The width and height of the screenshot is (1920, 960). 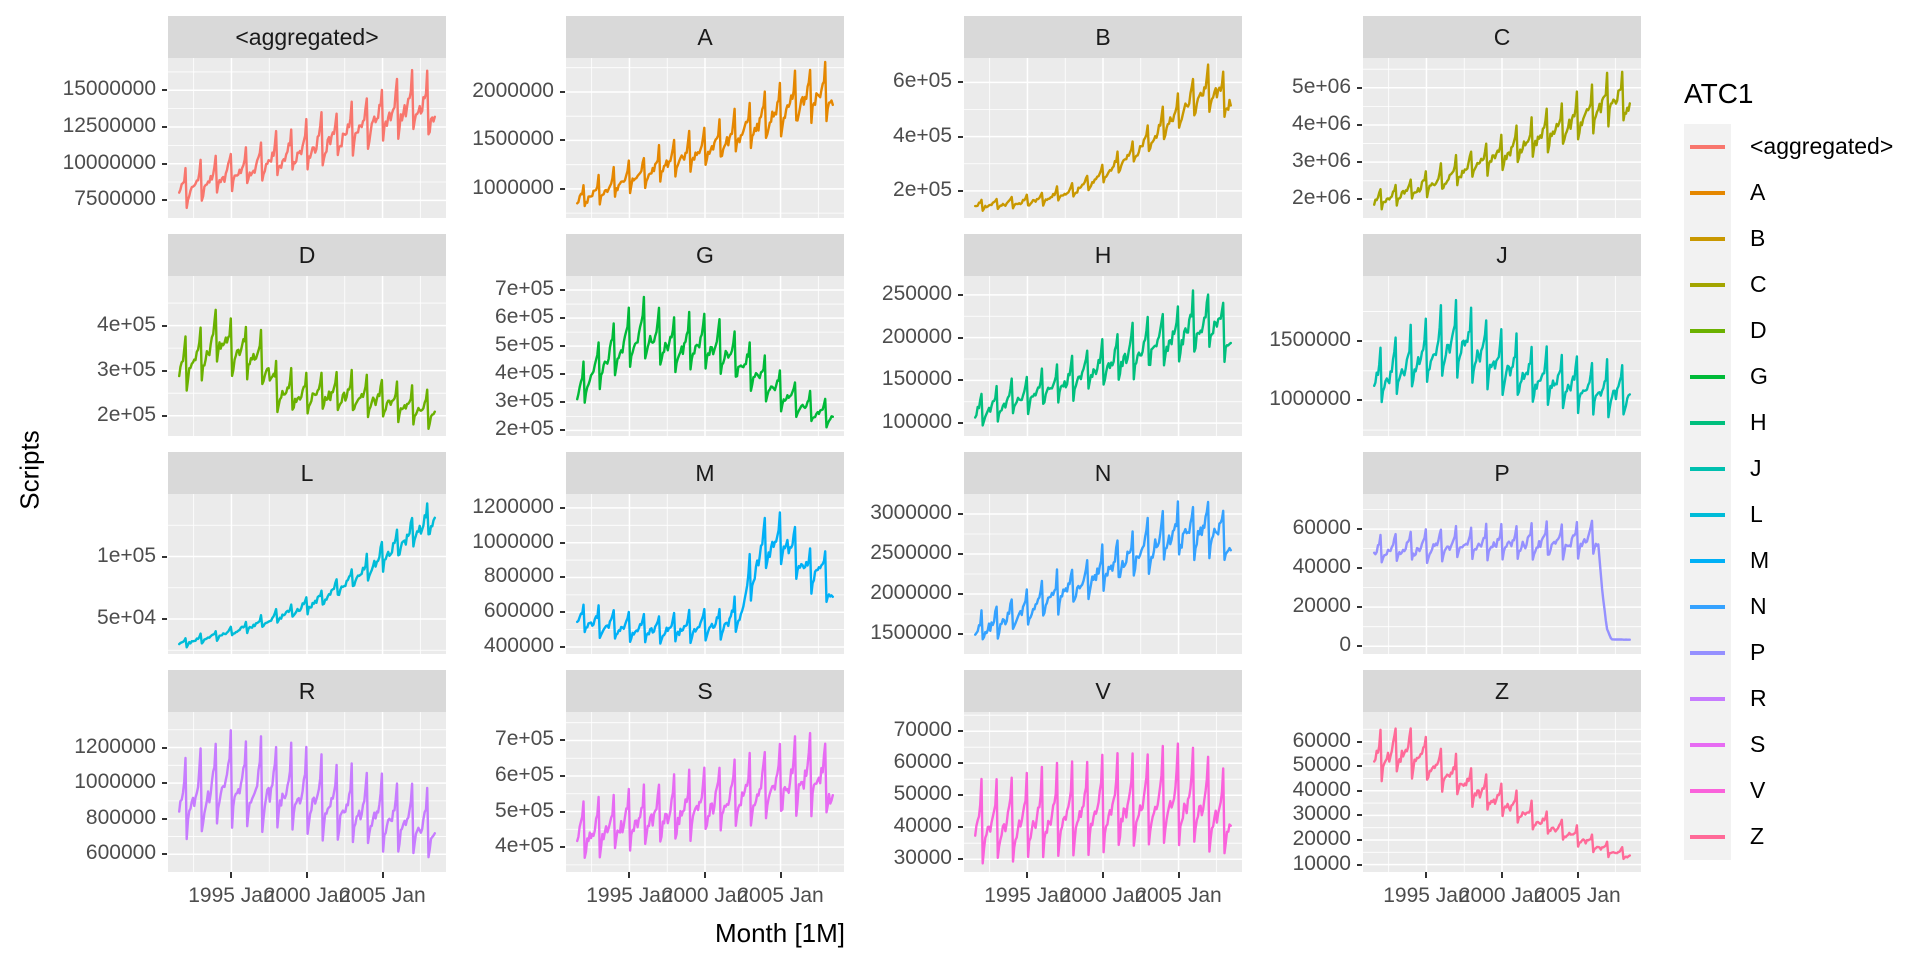 I want to click on y-tick-label: 60000, so click(x=922, y=762).